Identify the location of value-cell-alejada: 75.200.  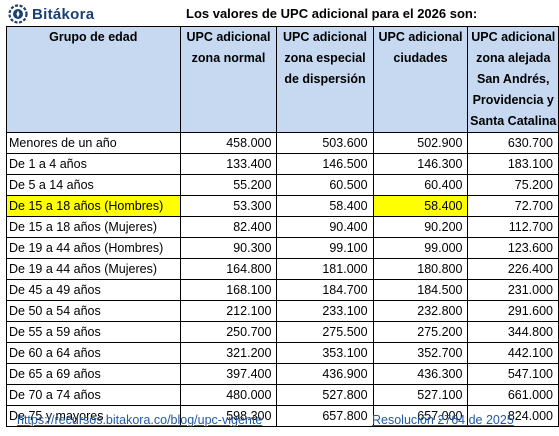
(513, 185).